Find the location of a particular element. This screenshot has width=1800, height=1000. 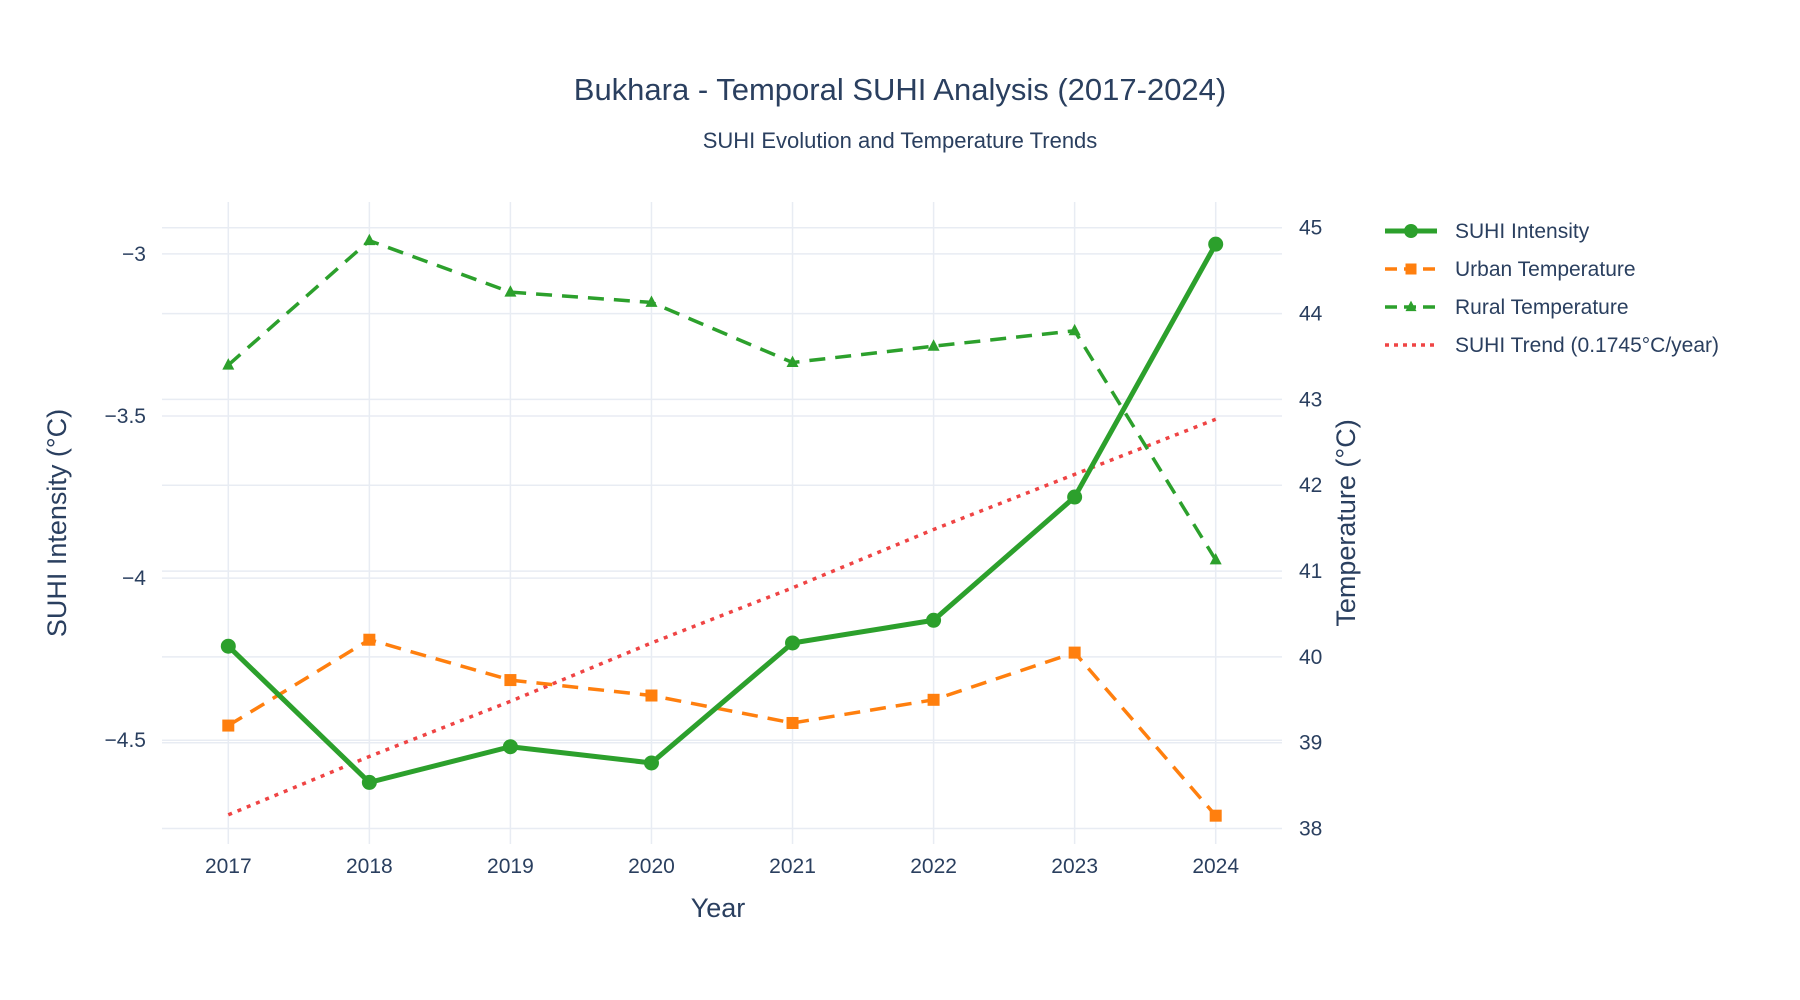

y2-tick-label: 43 is located at coordinates (1310, 399).